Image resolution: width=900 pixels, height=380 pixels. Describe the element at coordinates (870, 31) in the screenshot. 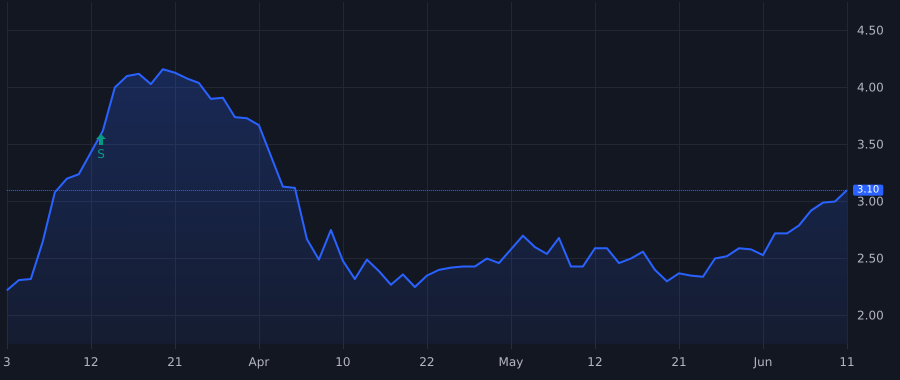

I see `y-tick-label: 4.50` at that location.